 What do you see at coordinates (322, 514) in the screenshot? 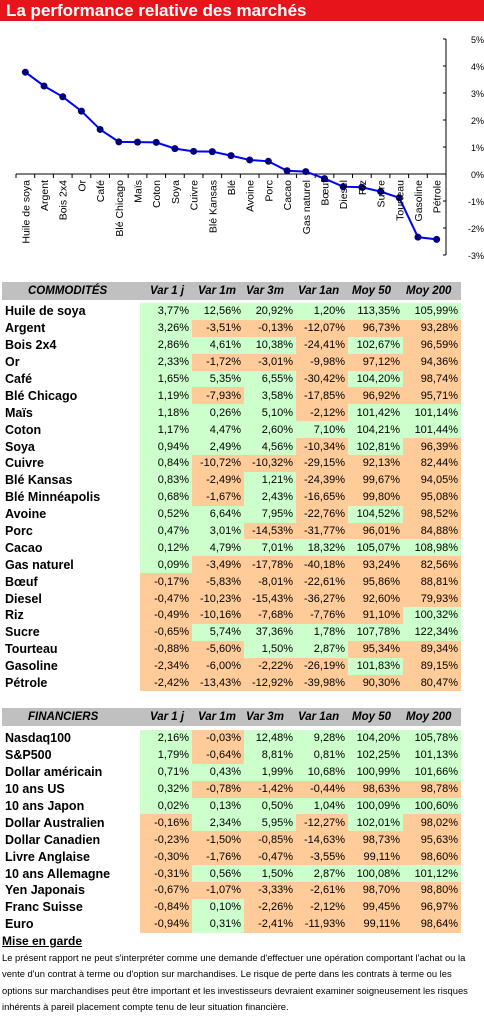
I see `table-cell: -22,76%` at bounding box center [322, 514].